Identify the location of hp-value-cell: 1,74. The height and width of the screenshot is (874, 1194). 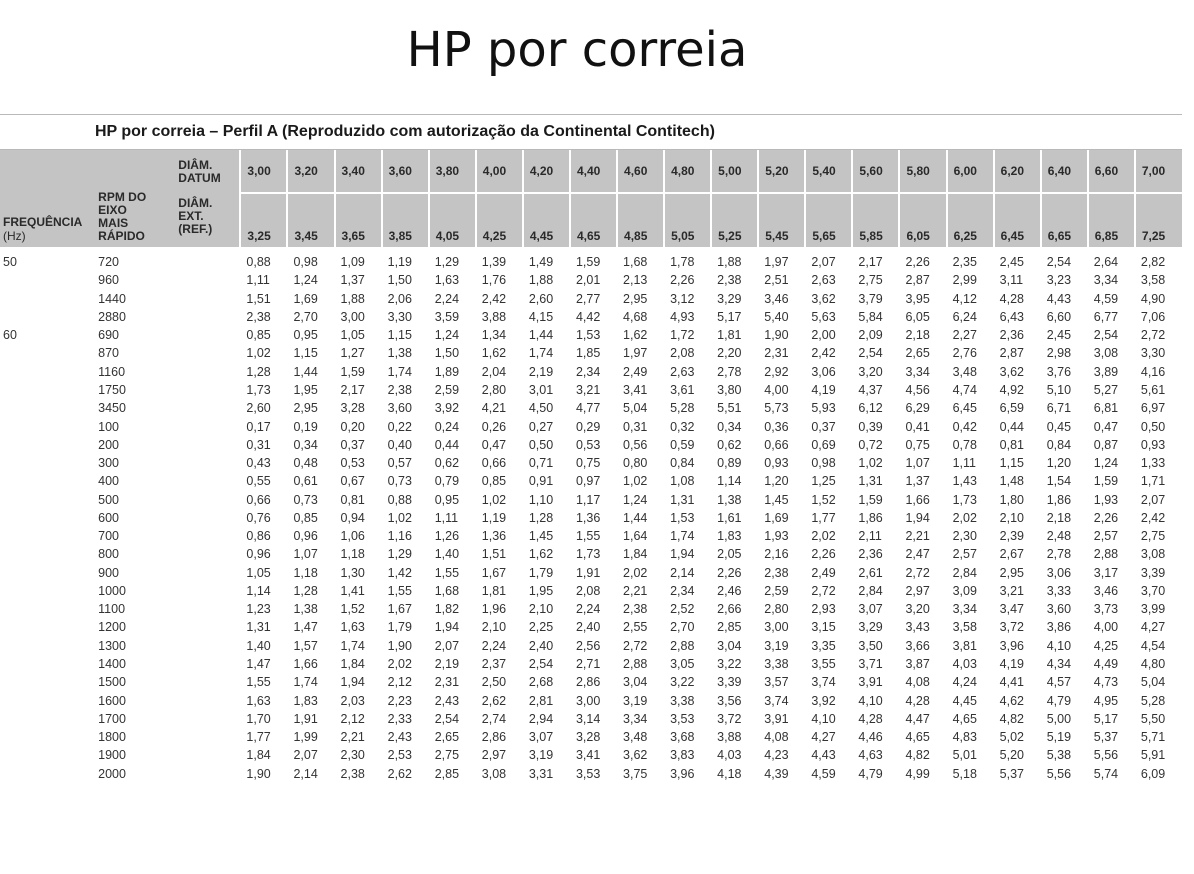
(352, 645).